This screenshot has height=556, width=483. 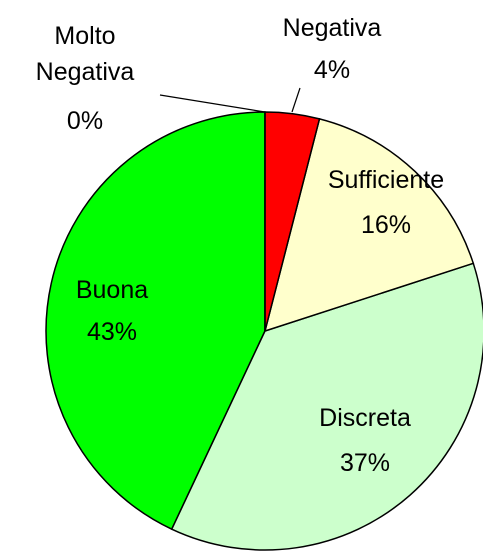 What do you see at coordinates (386, 225) in the screenshot?
I see `value-label: 16%` at bounding box center [386, 225].